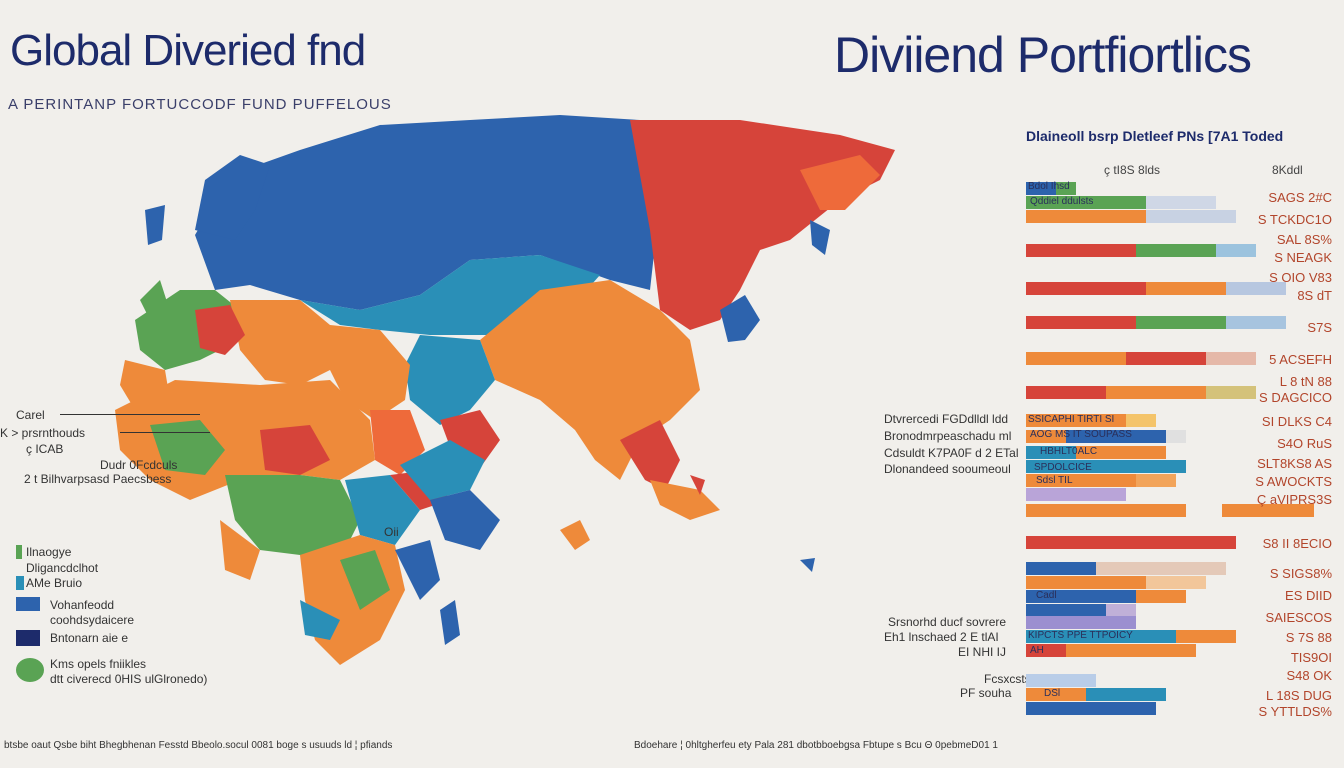 This screenshot has width=1344, height=768. Describe the element at coordinates (1305, 381) in the screenshot. I see `value-label: L 8 tN 88` at that location.